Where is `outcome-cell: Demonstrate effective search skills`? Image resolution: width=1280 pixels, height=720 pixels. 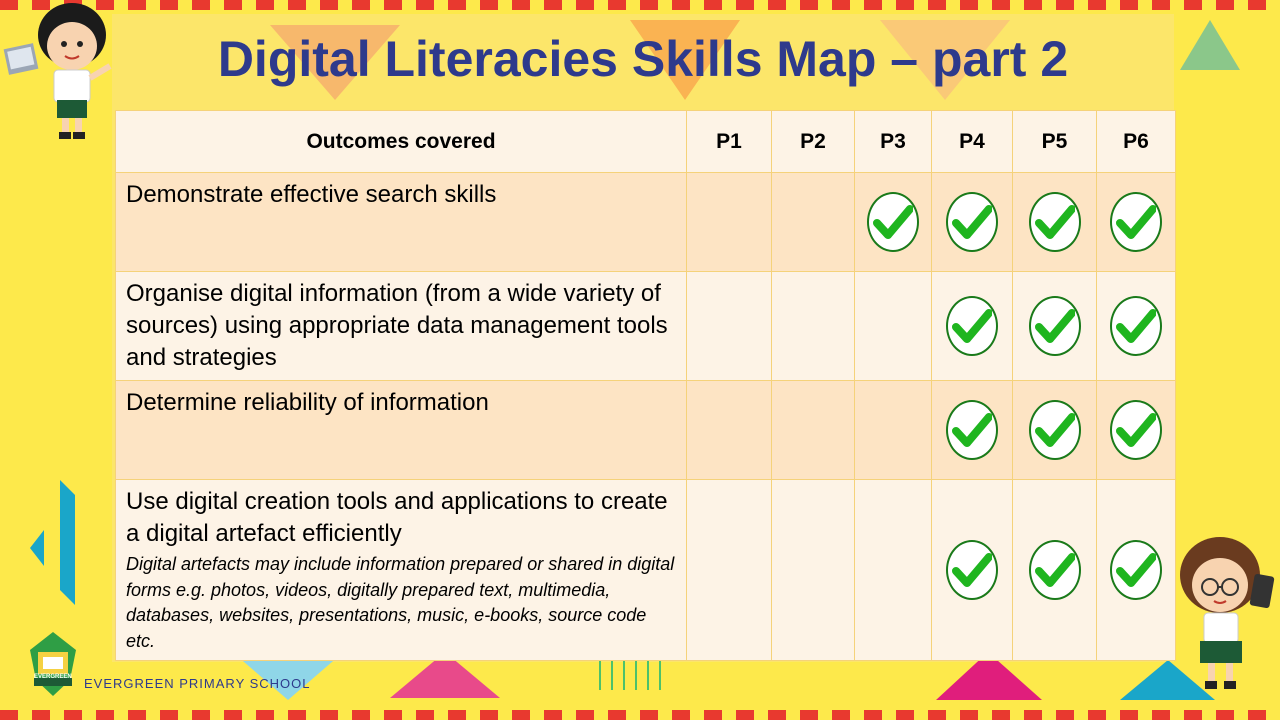 outcome-cell: Demonstrate effective search skills is located at coordinates (401, 222).